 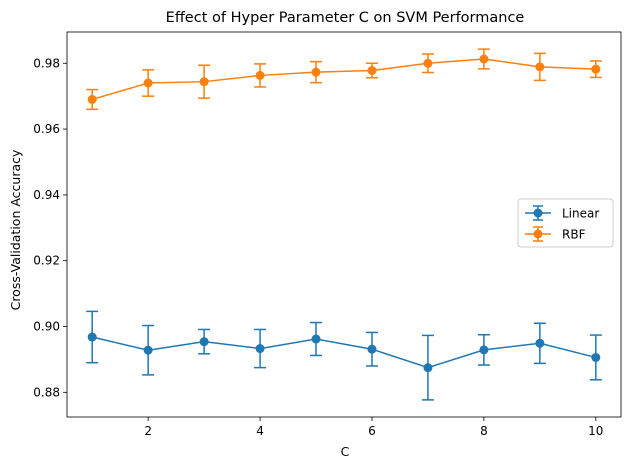 What do you see at coordinates (15, 229) in the screenshot?
I see `y-axis-label: Cross-Validation Accuracy` at bounding box center [15, 229].